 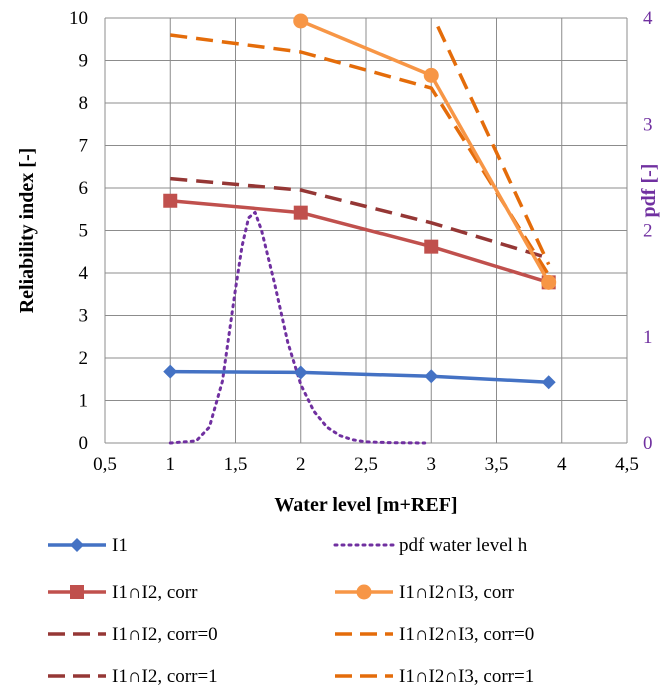 What do you see at coordinates (457, 592) in the screenshot?
I see `legend-item-i1-i2-i3-corr-label: I1∩I2∩I3, corr` at bounding box center [457, 592].